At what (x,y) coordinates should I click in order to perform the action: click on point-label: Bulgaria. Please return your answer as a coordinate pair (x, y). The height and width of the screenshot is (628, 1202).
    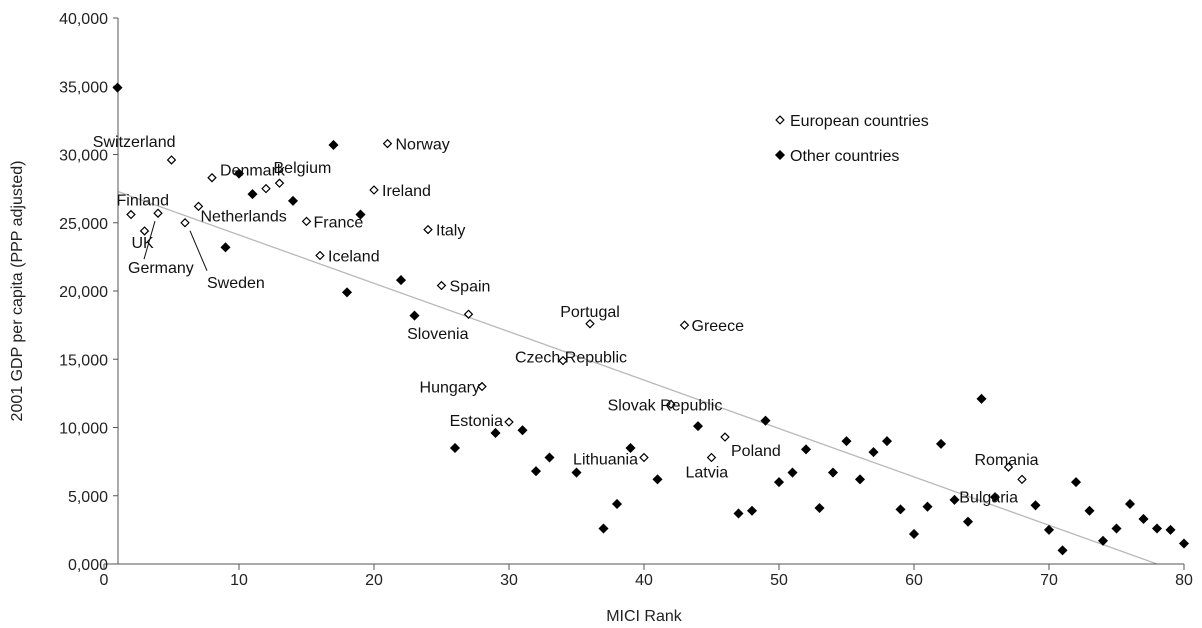
    Looking at the image, I should click on (988, 497).